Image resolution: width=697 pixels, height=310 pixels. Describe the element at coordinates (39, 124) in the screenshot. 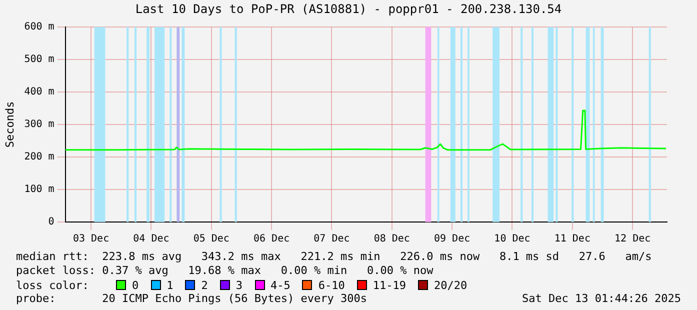

I see `y-tick-label: 300 m` at that location.